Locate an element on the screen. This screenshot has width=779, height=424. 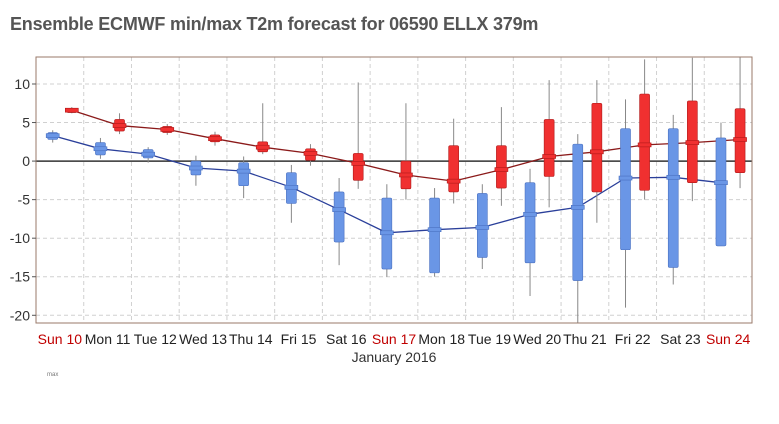
footnote: max is located at coordinates (53, 375).